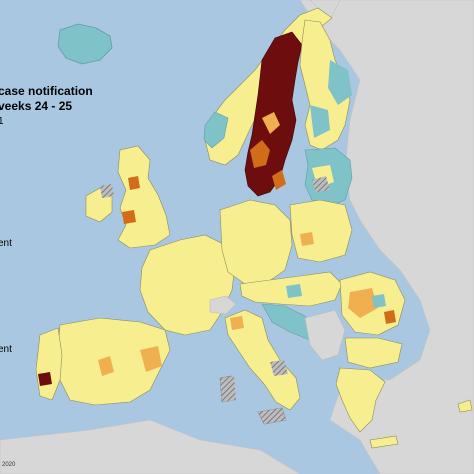 This screenshot has width=474, height=474. Describe the element at coordinates (237, 323) in the screenshot. I see `region-italy-mid` at that location.